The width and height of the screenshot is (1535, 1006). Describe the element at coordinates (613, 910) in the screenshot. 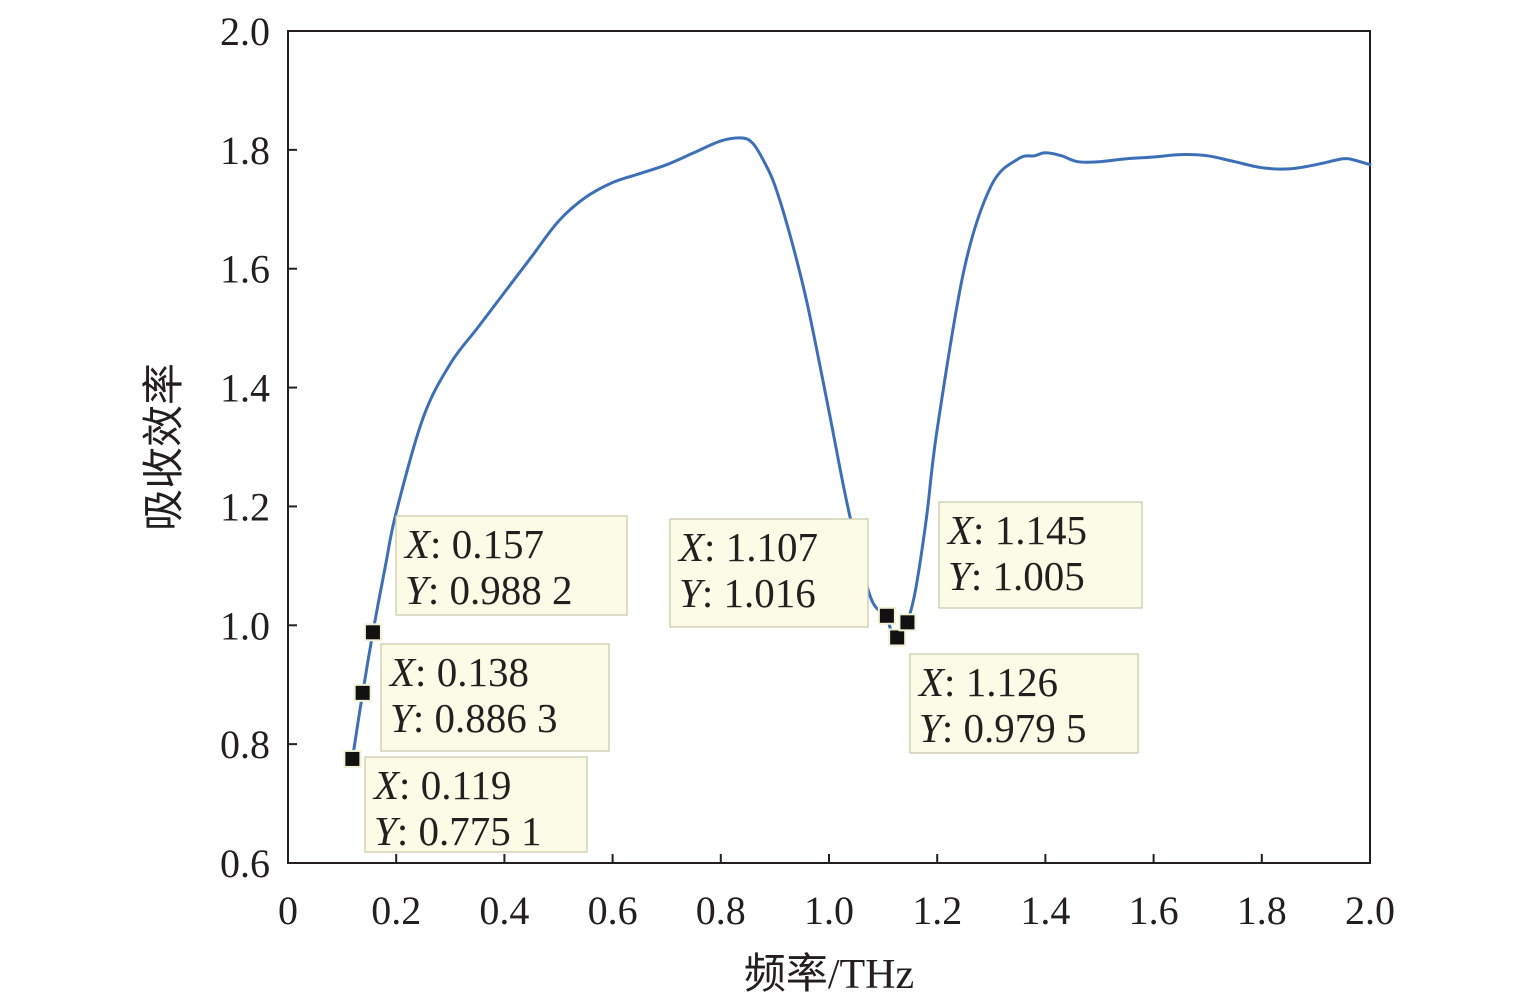

I see `x-tick-label: 0.6` at that location.